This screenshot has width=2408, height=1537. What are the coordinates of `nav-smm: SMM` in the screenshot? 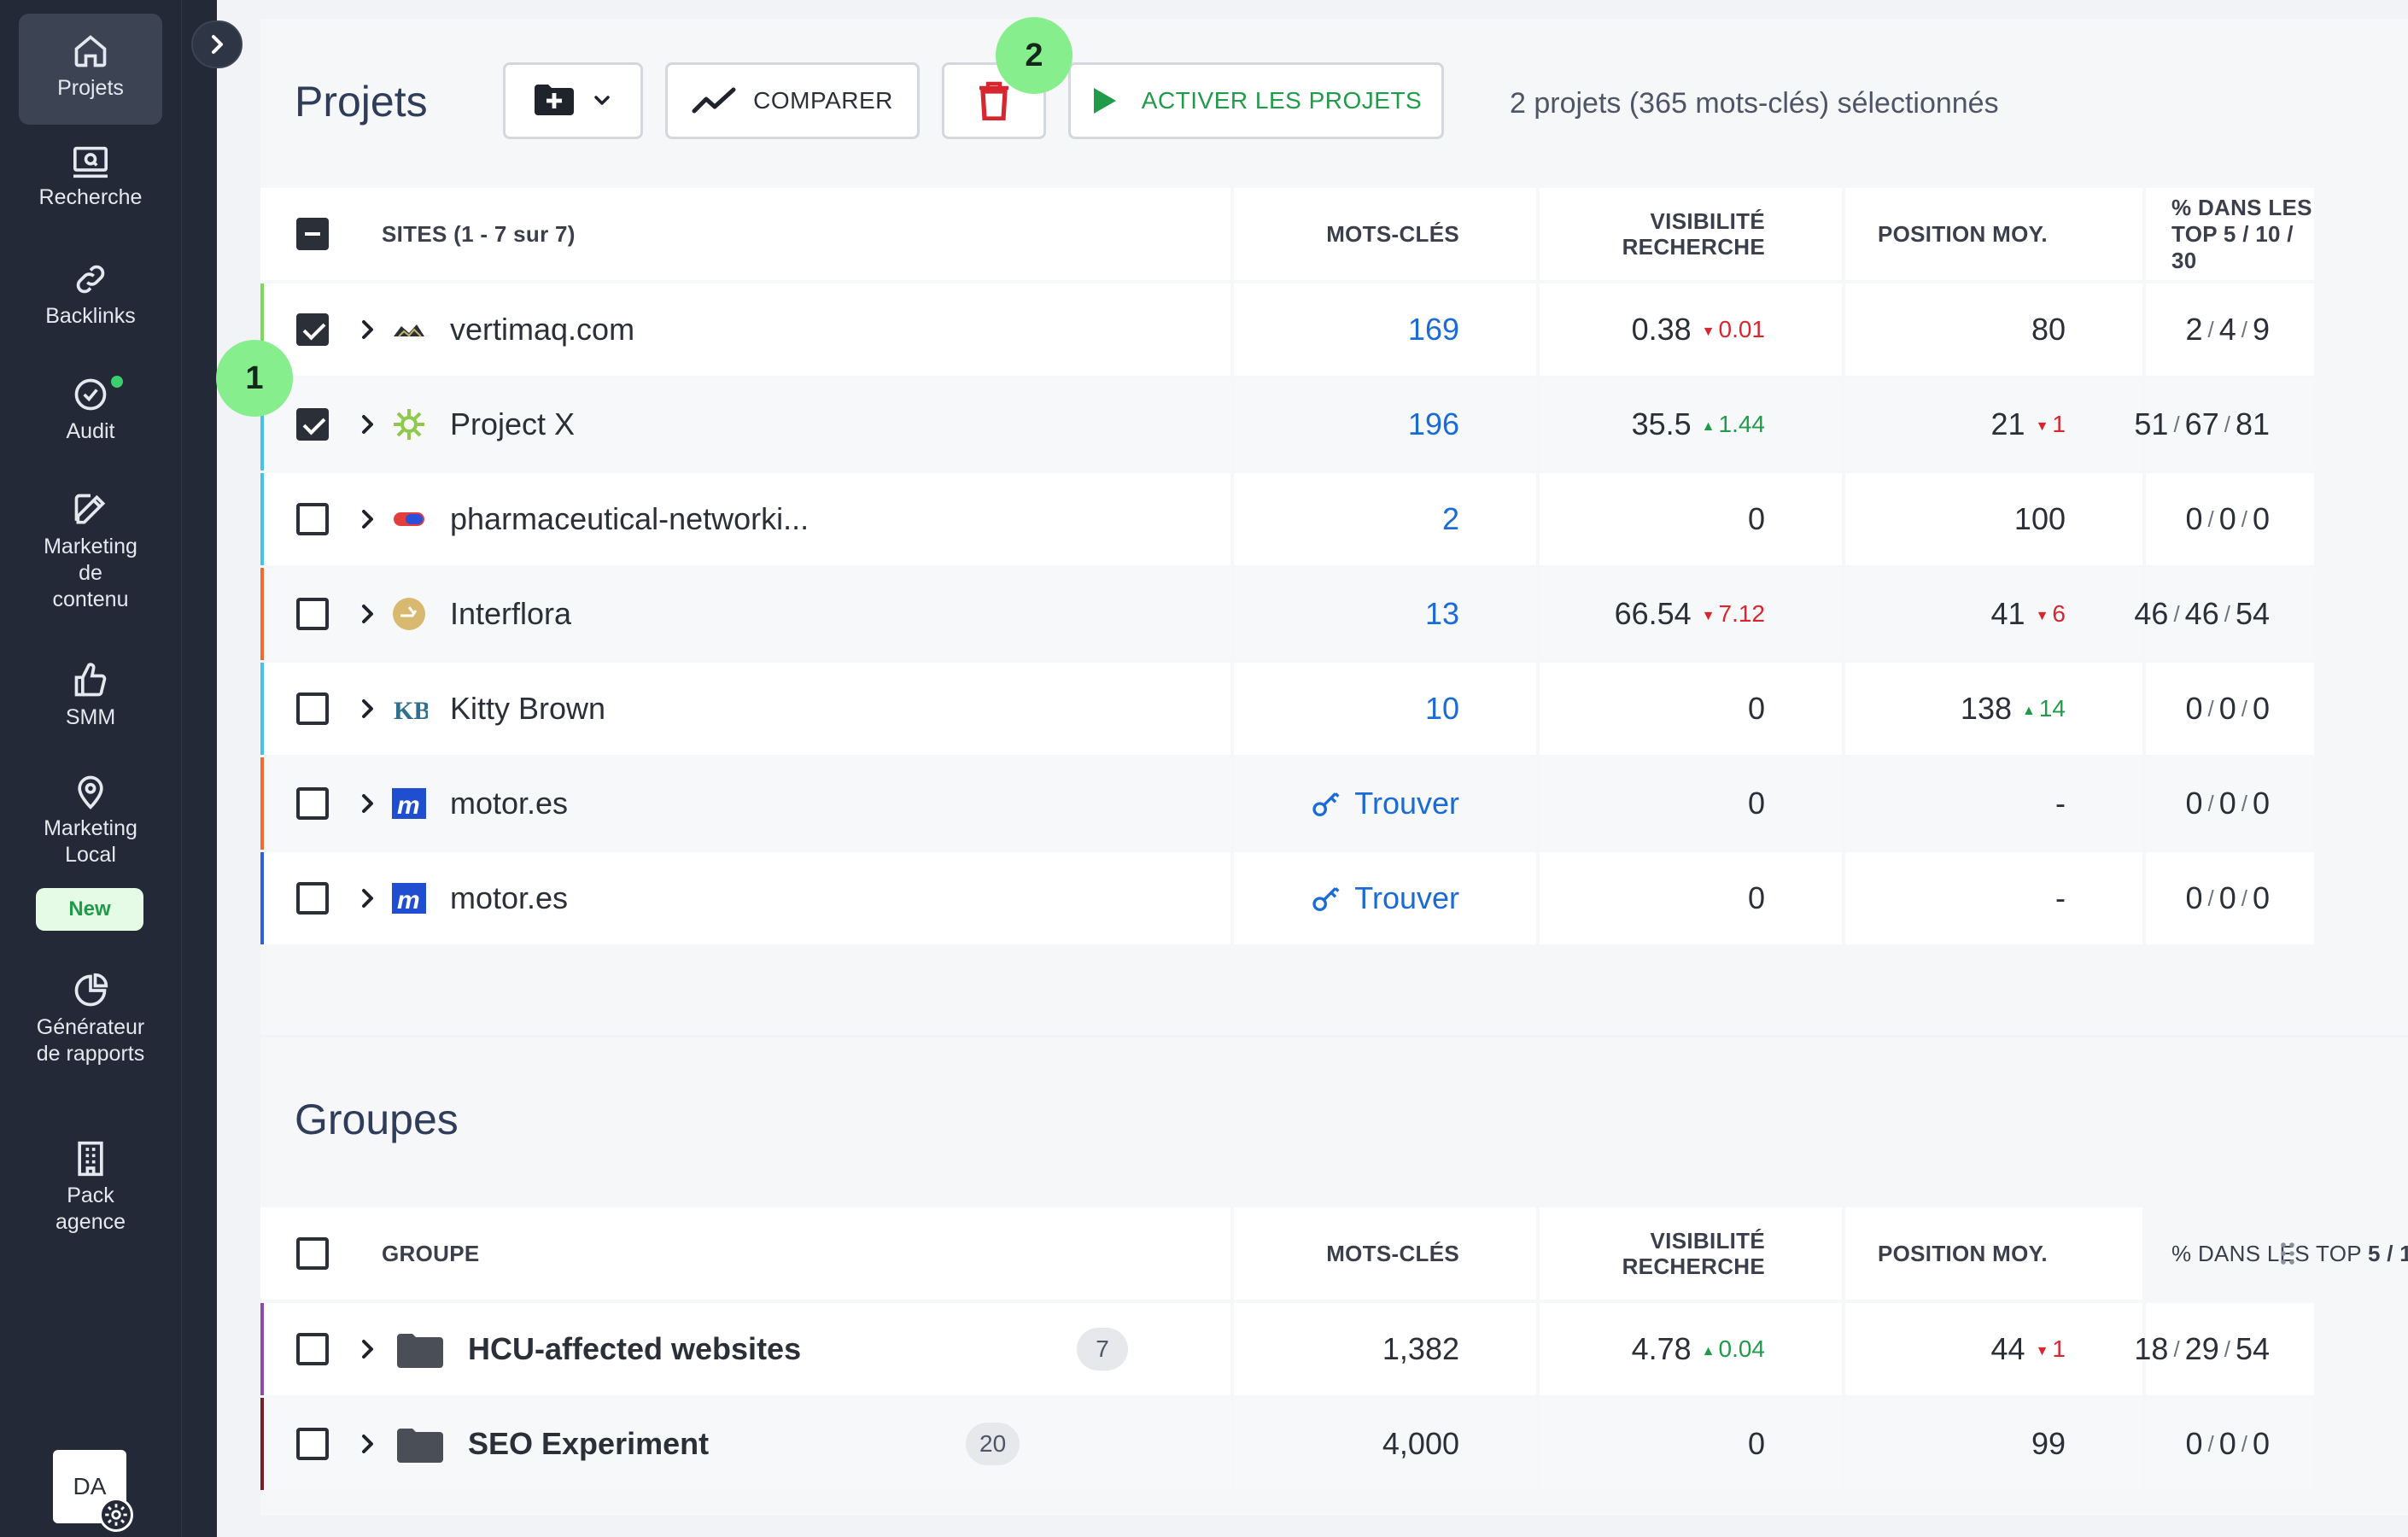 It's located at (90, 696).